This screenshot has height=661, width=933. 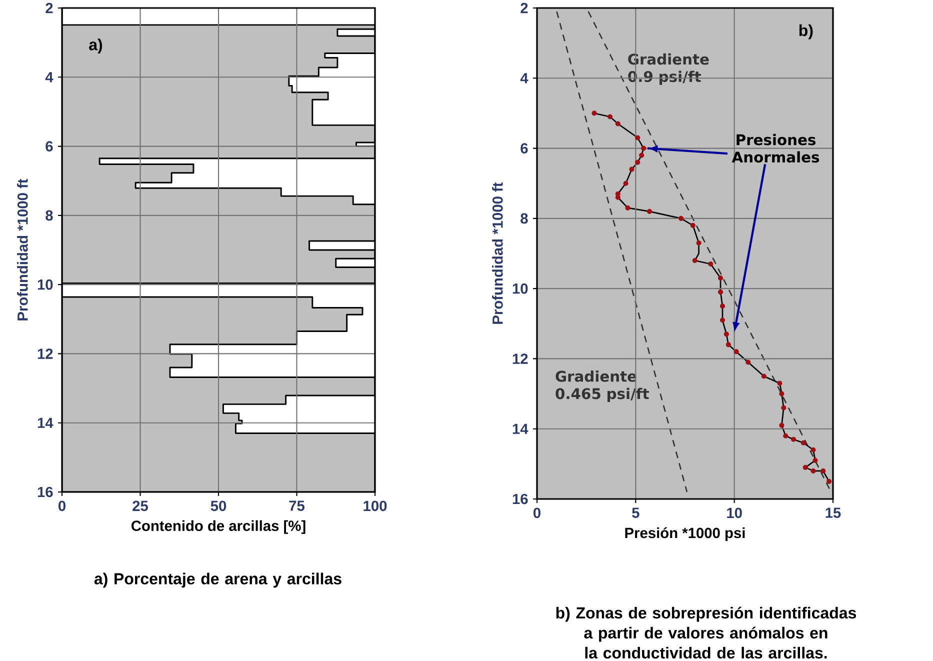 What do you see at coordinates (375, 506) in the screenshot?
I see `x-tick-label: 100` at bounding box center [375, 506].